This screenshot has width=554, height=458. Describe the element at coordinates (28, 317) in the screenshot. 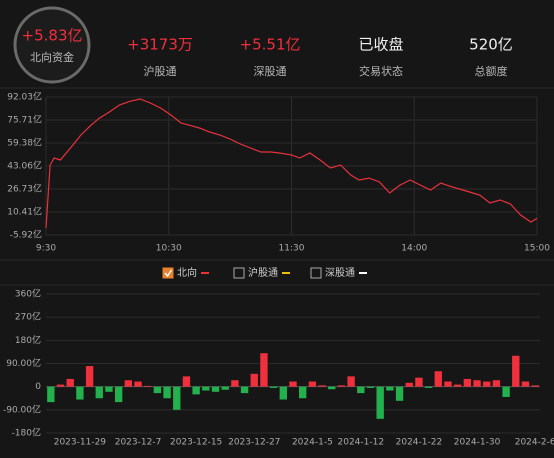

I see `y-tick-label: 270亿` at that location.